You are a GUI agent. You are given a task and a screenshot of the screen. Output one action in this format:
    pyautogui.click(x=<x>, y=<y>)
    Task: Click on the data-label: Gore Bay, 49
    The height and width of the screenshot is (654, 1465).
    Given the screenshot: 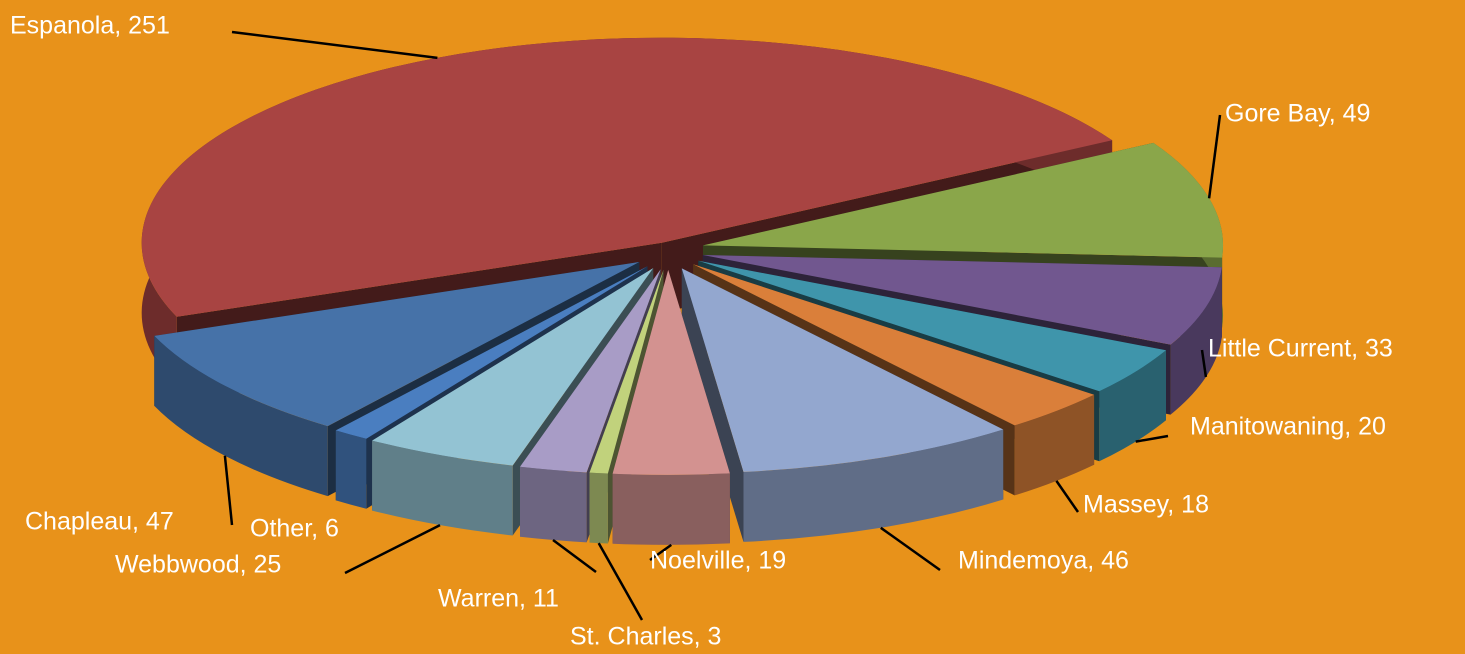 What is the action you would take?
    pyautogui.click(x=1297, y=114)
    